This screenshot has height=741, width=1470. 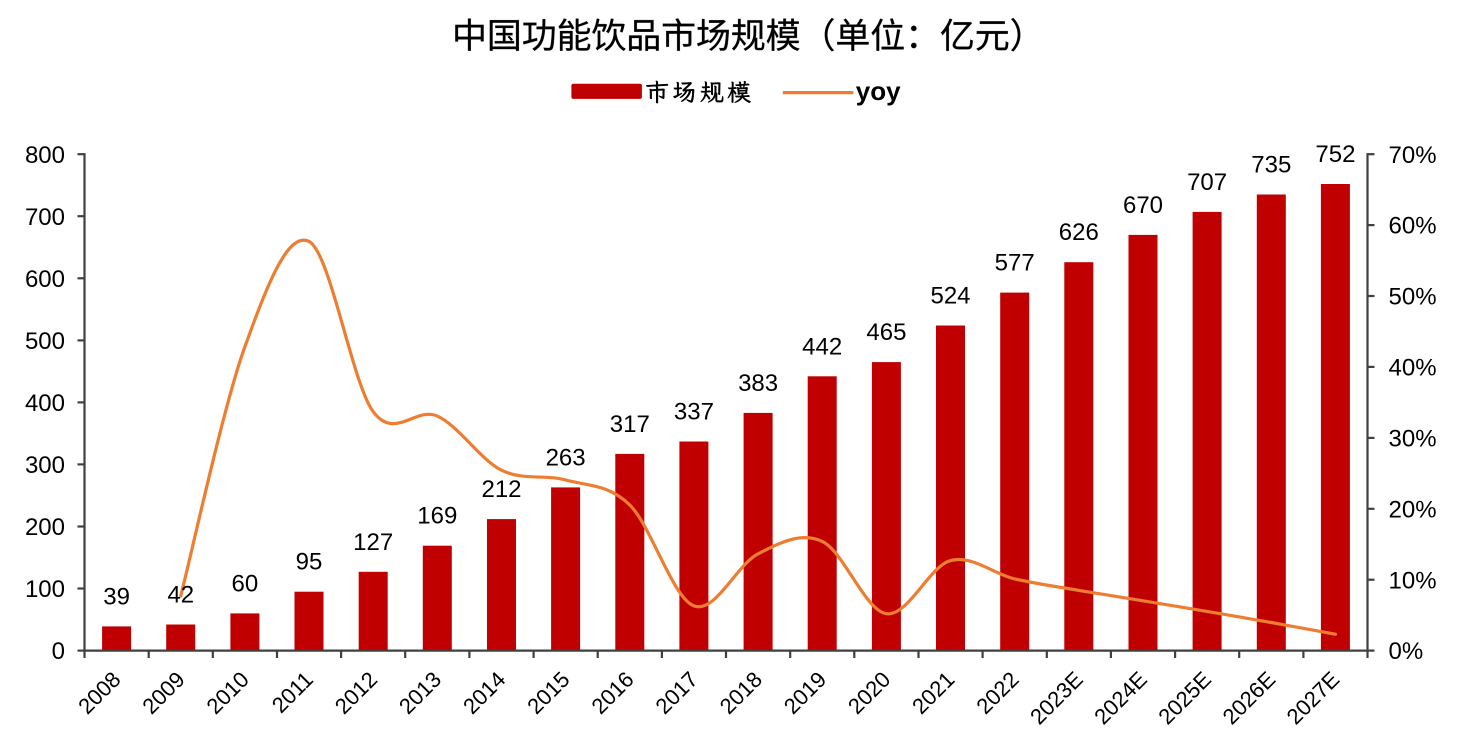 I want to click on svg-text: 39, so click(x=116, y=596).